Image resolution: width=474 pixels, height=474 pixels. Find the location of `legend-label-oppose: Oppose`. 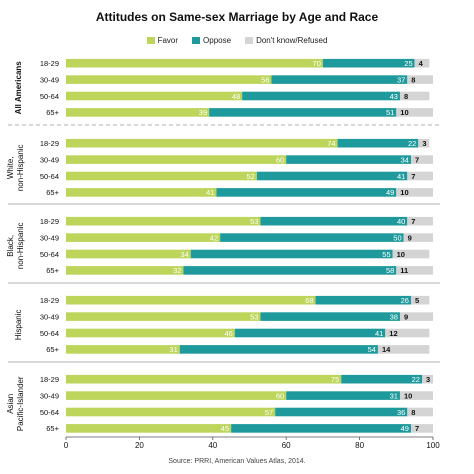

legend-label-oppose: Oppose is located at coordinates (217, 40).